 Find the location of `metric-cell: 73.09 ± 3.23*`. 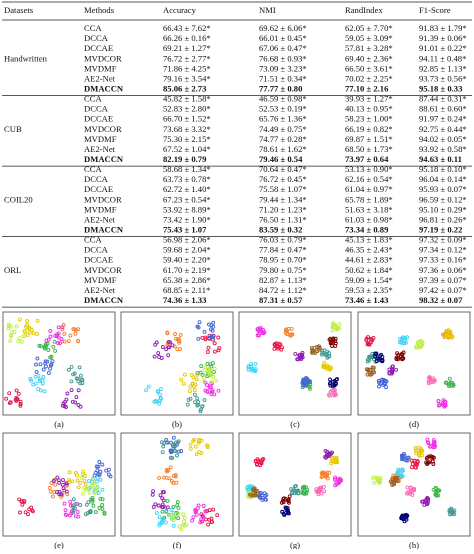

metric-cell: 73.09 ± 3.23* is located at coordinates (283, 68).